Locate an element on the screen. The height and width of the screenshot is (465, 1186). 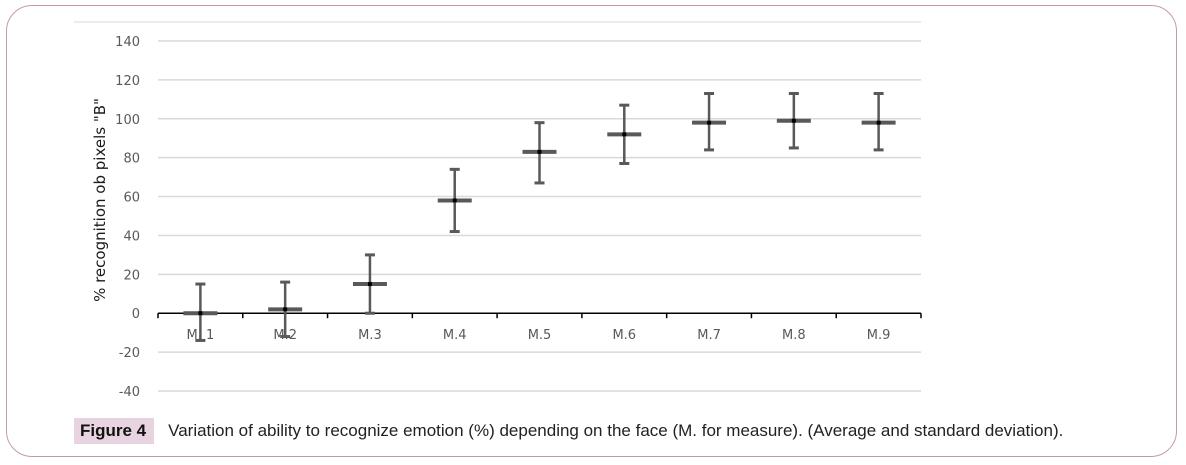
x-tick-label: M.6 is located at coordinates (624, 335).